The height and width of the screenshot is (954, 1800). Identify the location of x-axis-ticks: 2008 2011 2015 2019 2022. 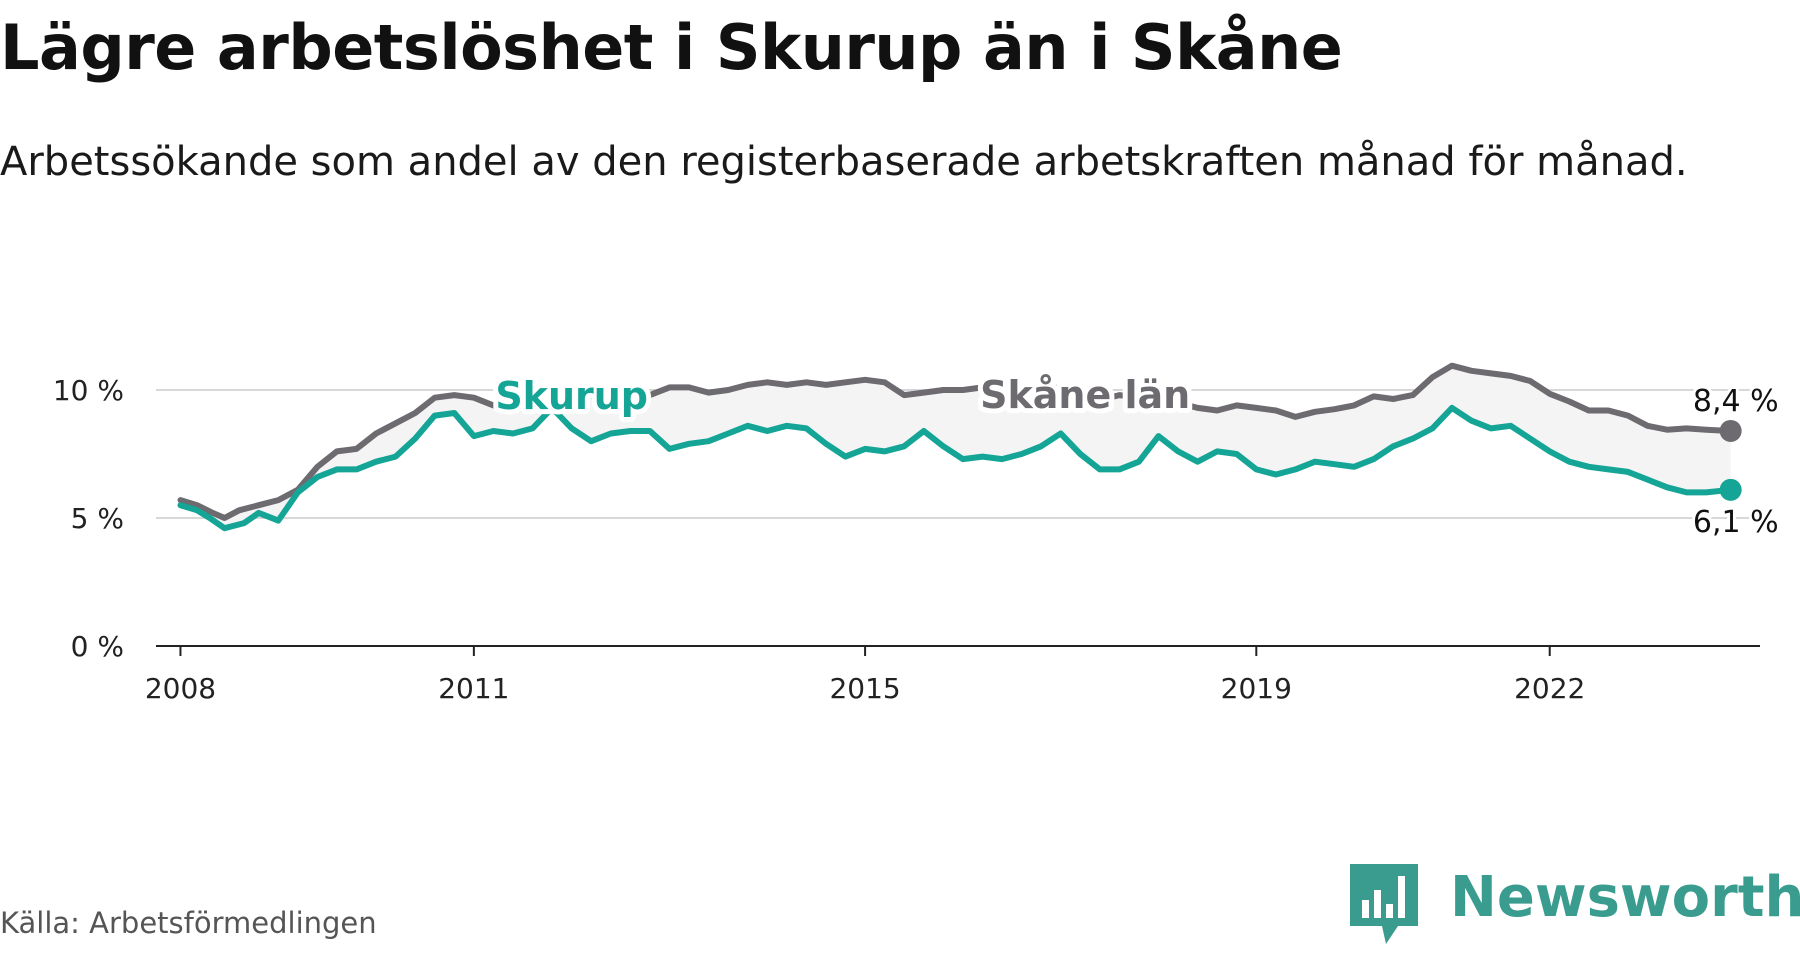
(865, 675).